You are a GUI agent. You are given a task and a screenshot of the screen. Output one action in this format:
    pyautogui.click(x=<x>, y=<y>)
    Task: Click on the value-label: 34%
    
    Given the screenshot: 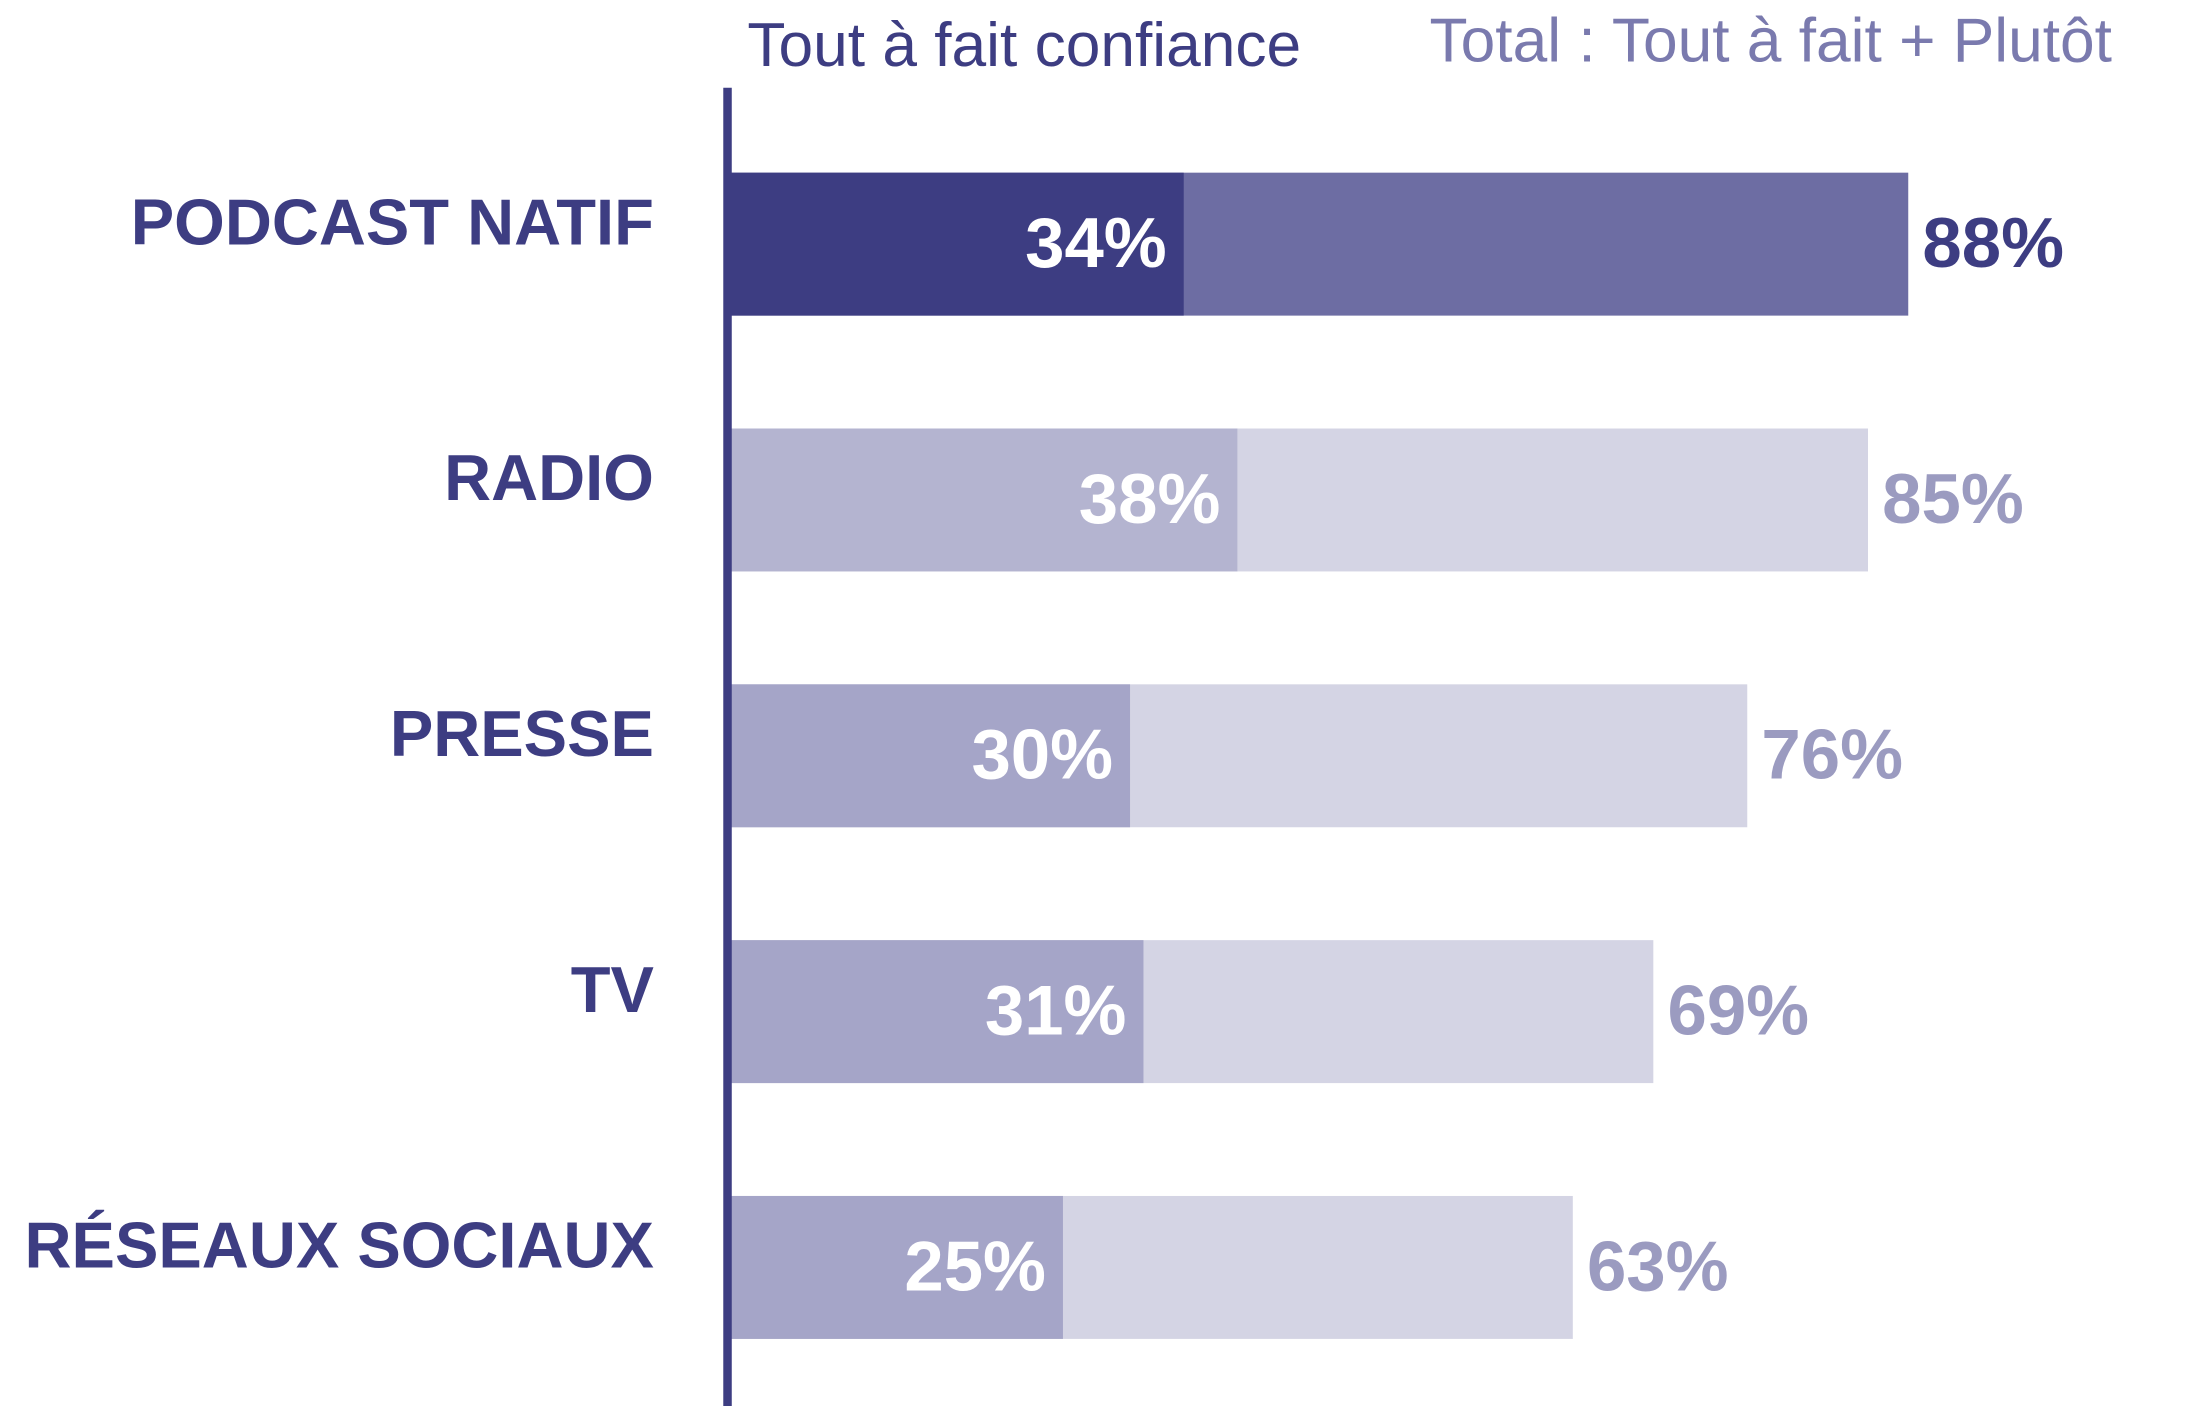 What is the action you would take?
    pyautogui.click(x=1096, y=242)
    